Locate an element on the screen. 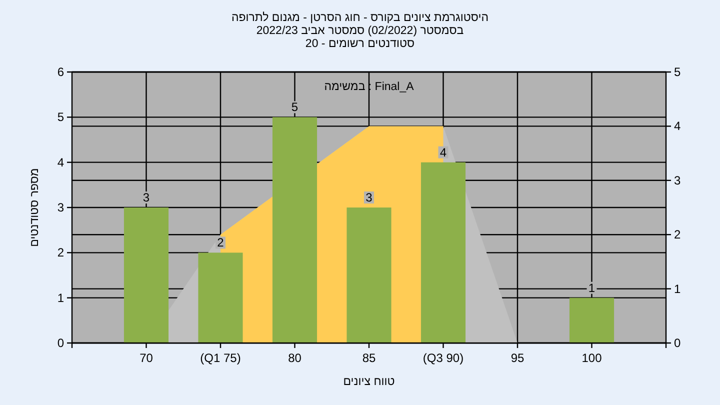 This screenshot has height=405, width=720. chart-subtitle: בסמסטר (02/2022) סמסטר אביב 2022/23 is located at coordinates (360, 31).